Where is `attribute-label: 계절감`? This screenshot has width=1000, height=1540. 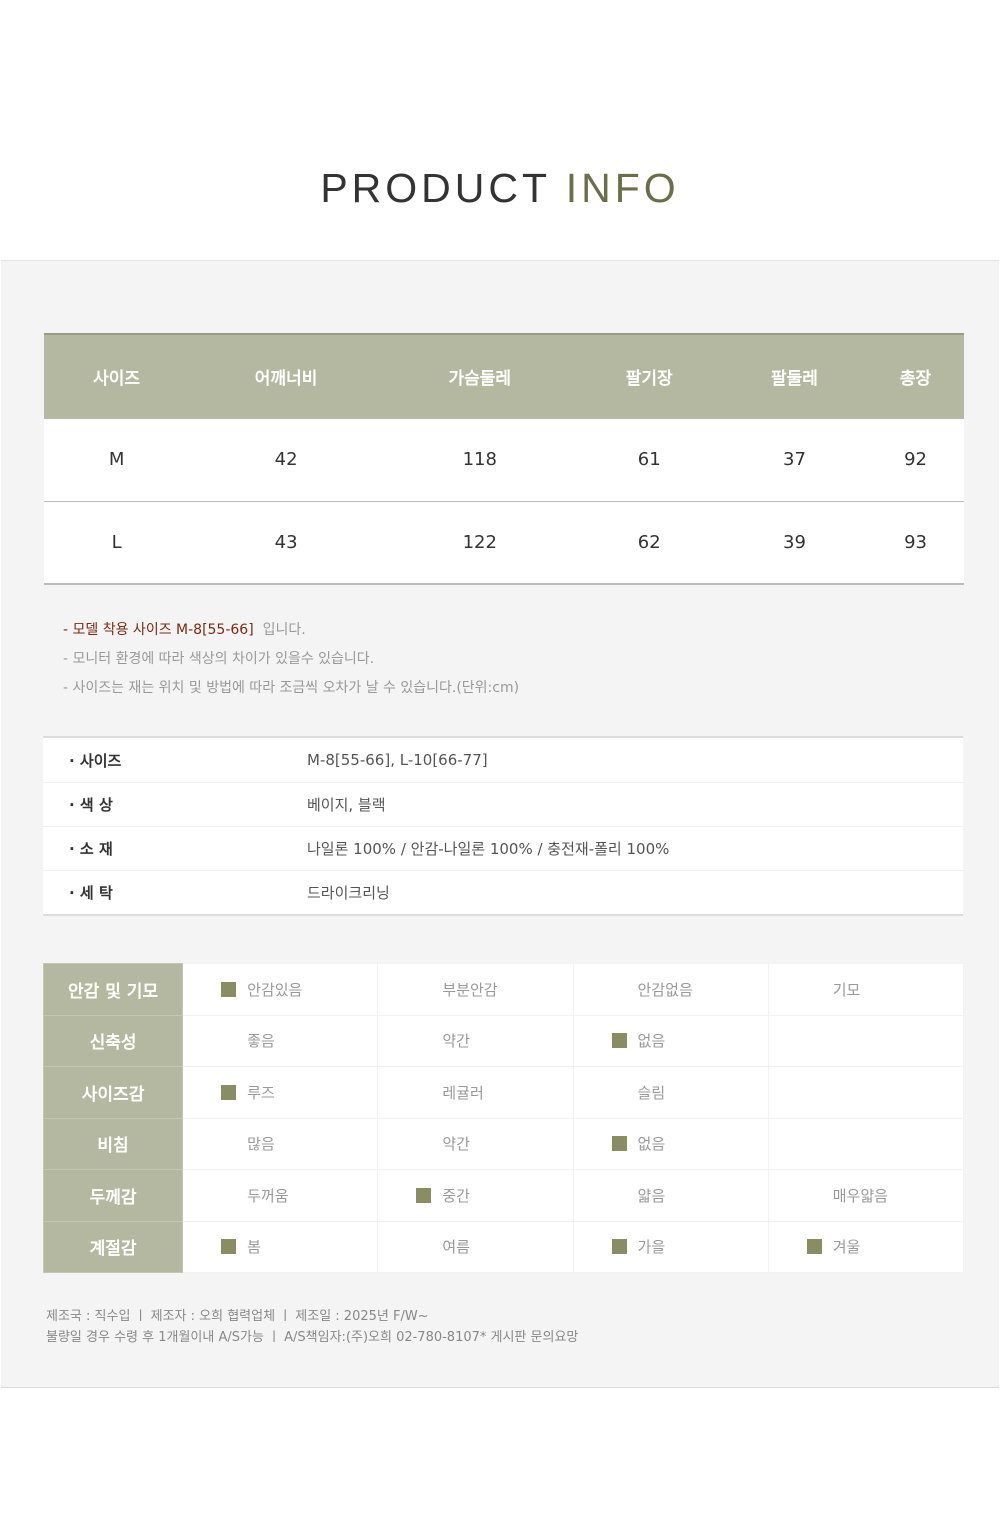
attribute-label: 계절감 is located at coordinates (113, 1246).